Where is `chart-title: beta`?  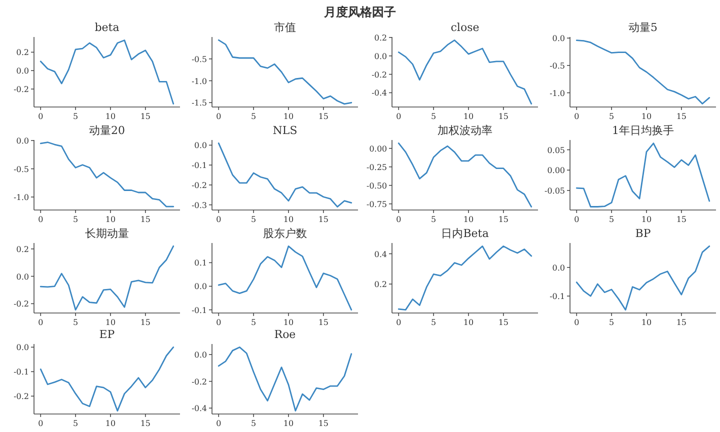 chart-title: beta is located at coordinates (107, 27).